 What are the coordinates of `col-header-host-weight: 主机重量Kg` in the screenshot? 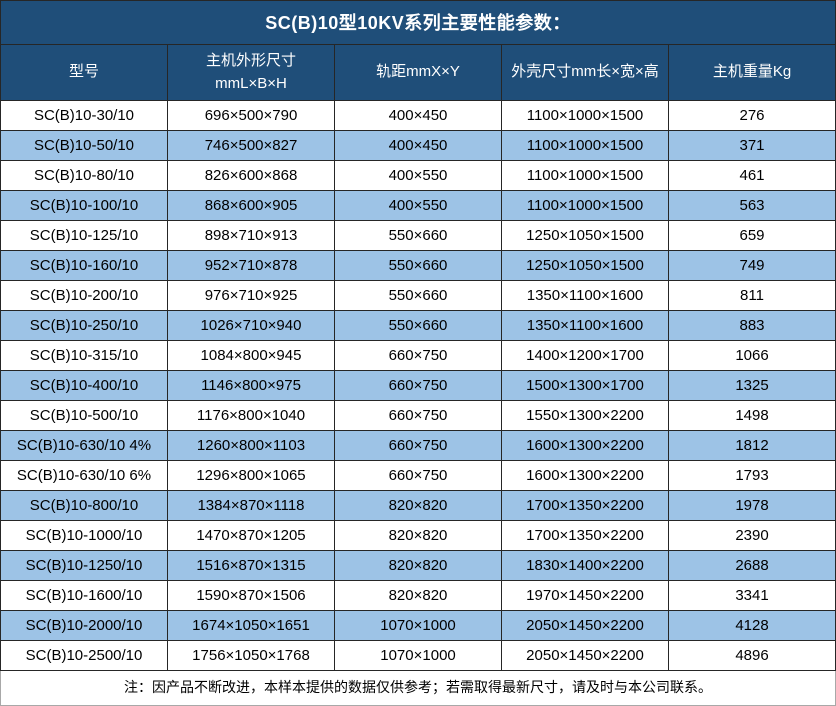 It's located at (752, 72).